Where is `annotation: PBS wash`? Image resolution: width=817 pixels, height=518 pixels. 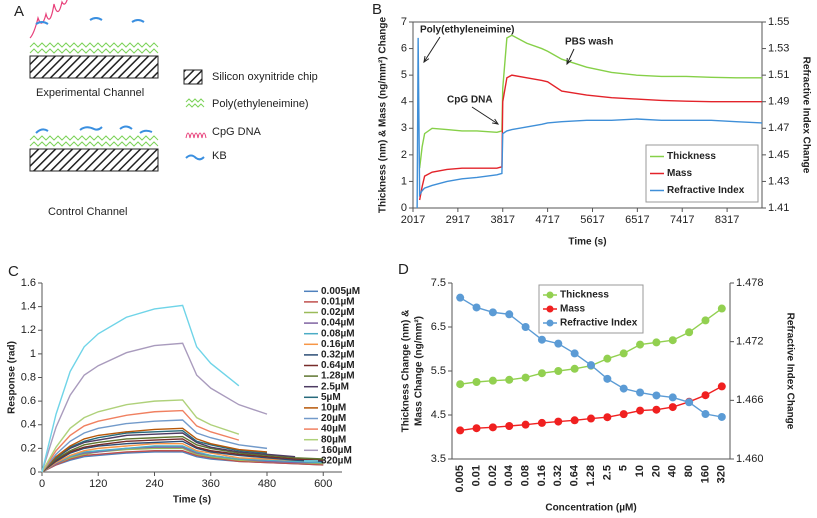 annotation: PBS wash is located at coordinates (589, 42).